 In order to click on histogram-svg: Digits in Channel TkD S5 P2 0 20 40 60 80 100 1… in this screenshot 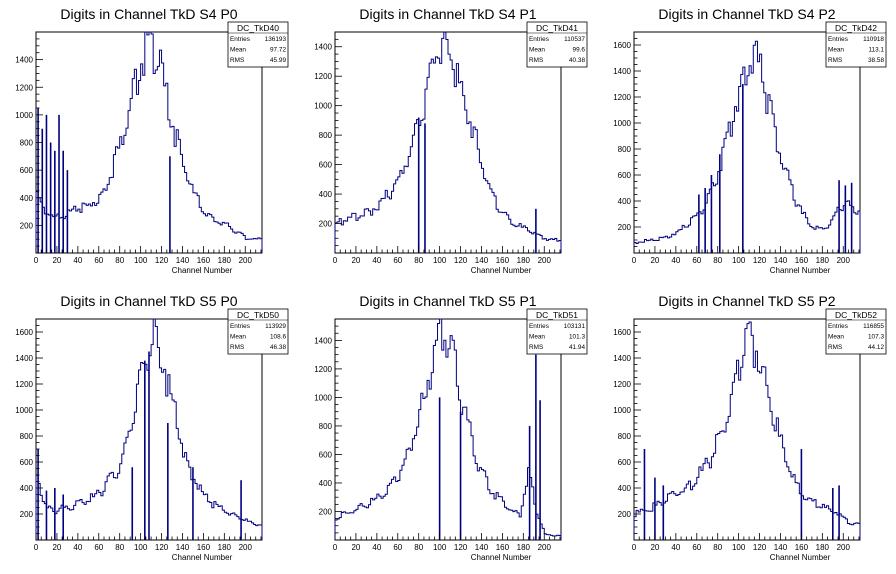, I will do `click(750, 427)`.